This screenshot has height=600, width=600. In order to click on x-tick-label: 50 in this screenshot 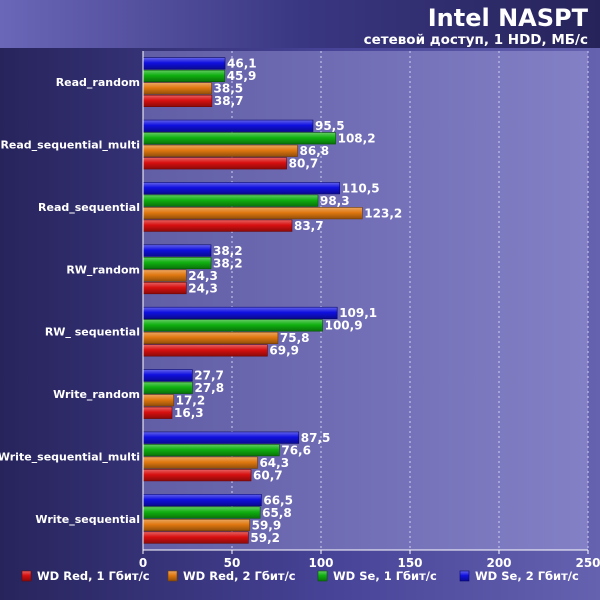, I will do `click(232, 563)`.